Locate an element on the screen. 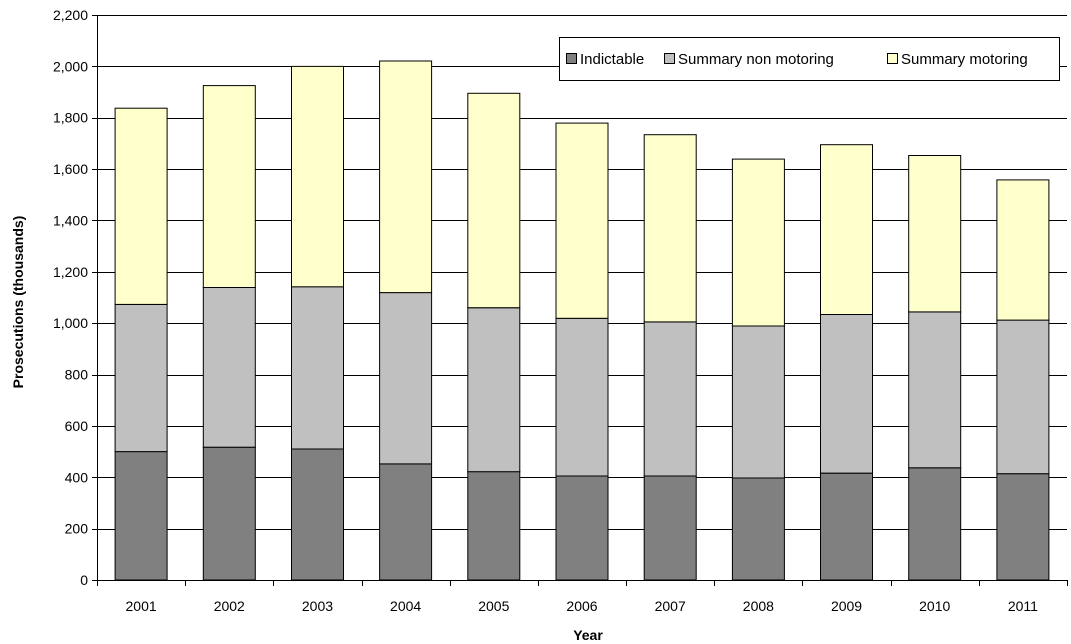 The image size is (1071, 644). y-tick-label: 800 is located at coordinates (77, 375).